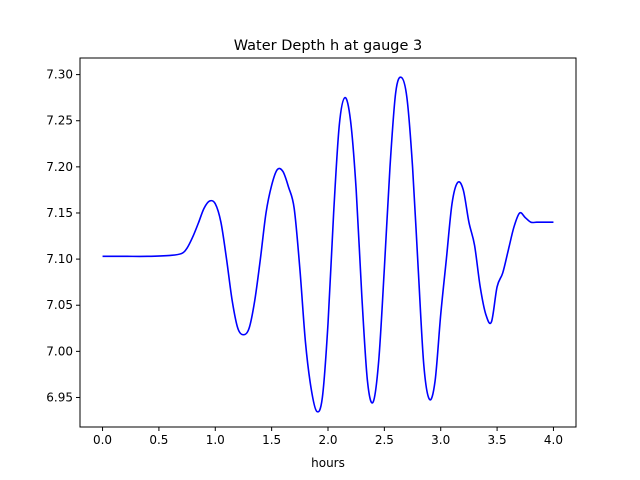  Describe the element at coordinates (328, 46) in the screenshot. I see `chart-title: Water Depth h at gauge 3` at that location.